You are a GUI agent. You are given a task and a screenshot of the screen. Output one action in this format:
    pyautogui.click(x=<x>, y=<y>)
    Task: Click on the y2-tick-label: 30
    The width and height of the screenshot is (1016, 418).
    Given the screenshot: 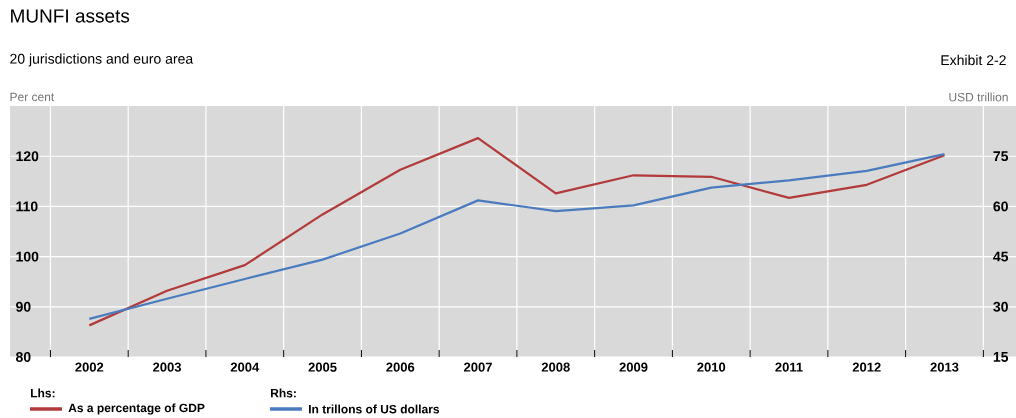 What is the action you would take?
    pyautogui.click(x=1000, y=306)
    